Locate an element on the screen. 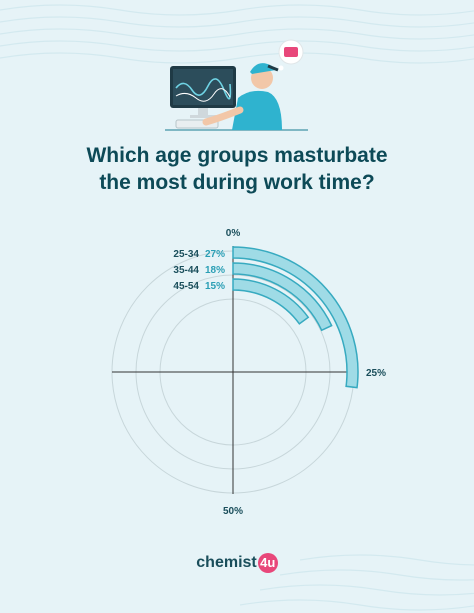 This screenshot has height=613, width=474. brand-logo: chemist 4u is located at coordinates (237, 563).